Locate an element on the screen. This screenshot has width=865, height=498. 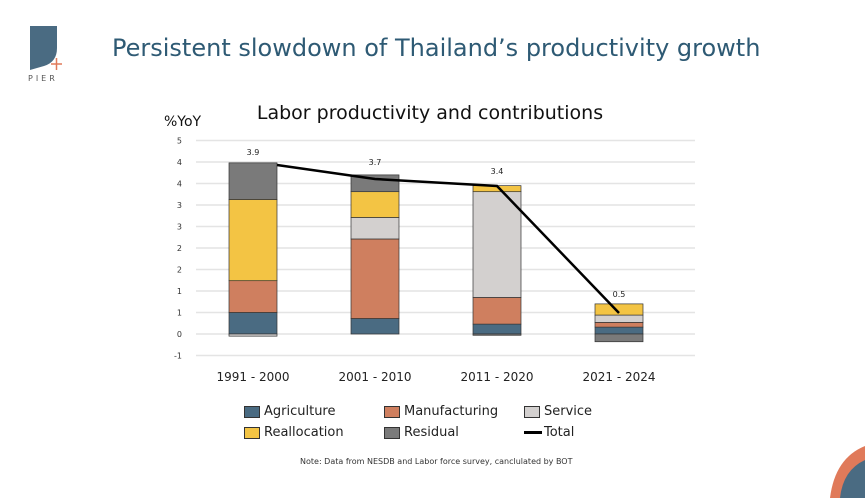
pier-logo: PIER is located at coordinates (57, 58).